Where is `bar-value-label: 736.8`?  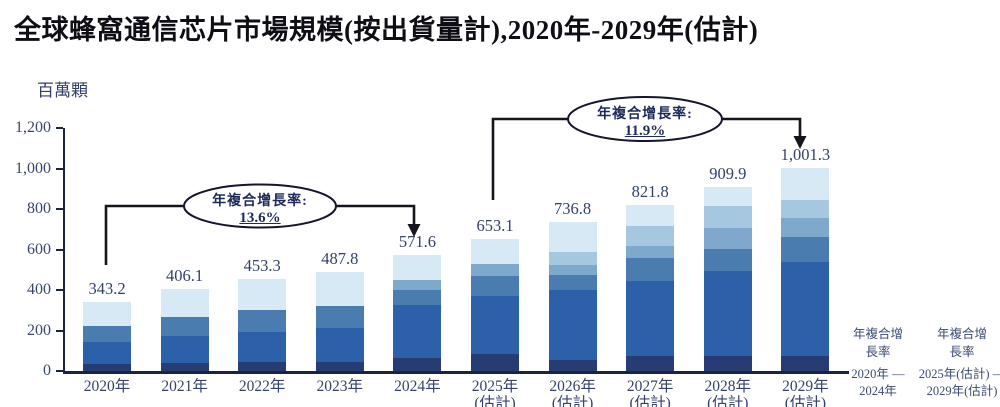
bar-value-label: 736.8 is located at coordinates (573, 208).